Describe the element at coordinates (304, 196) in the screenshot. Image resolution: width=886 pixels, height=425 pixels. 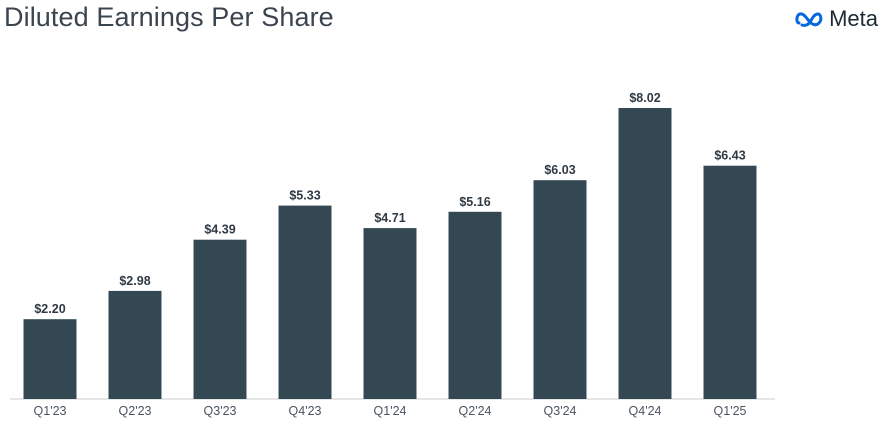
I see `value-label-Q4'23: $5.33` at that location.